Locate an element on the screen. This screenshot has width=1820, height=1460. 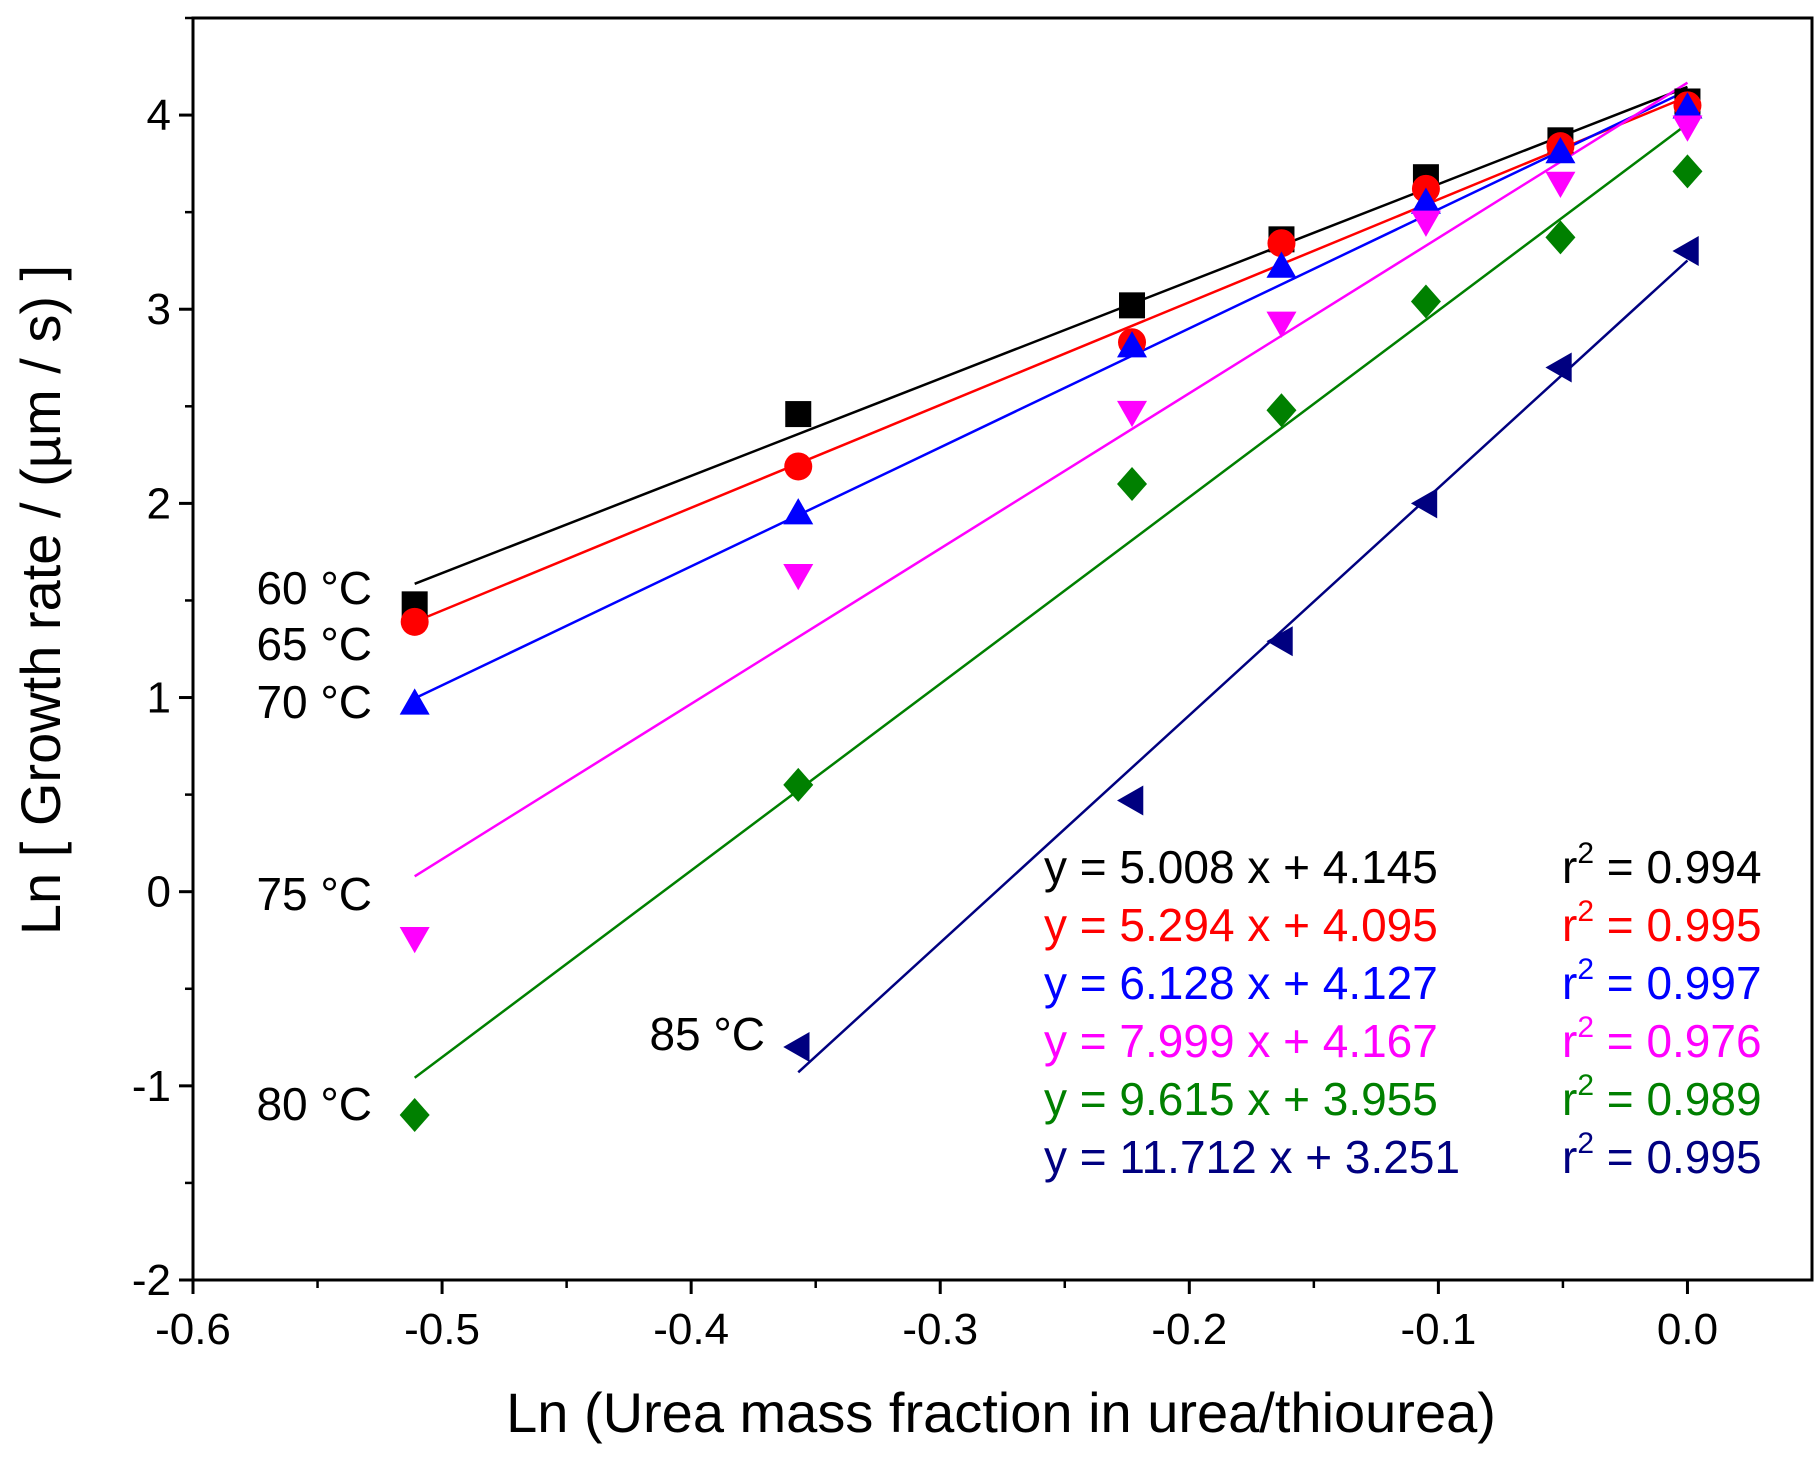
series-label-60c: 60 °C is located at coordinates (314, 588).